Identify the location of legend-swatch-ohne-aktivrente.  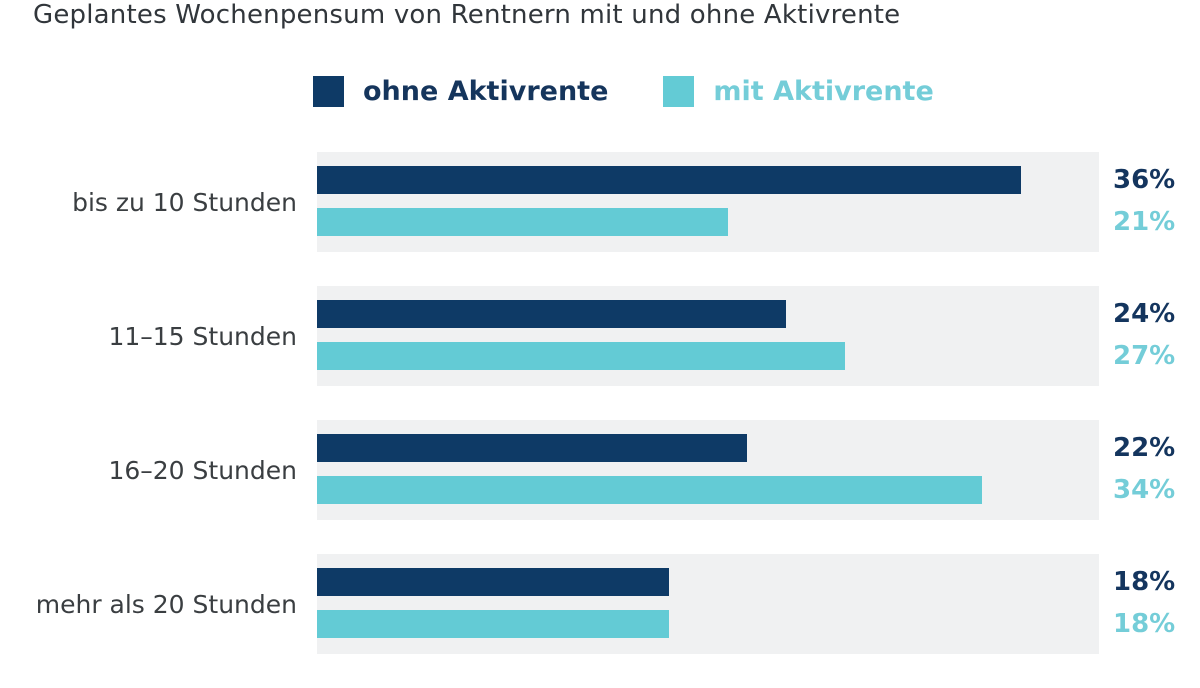
(328, 91).